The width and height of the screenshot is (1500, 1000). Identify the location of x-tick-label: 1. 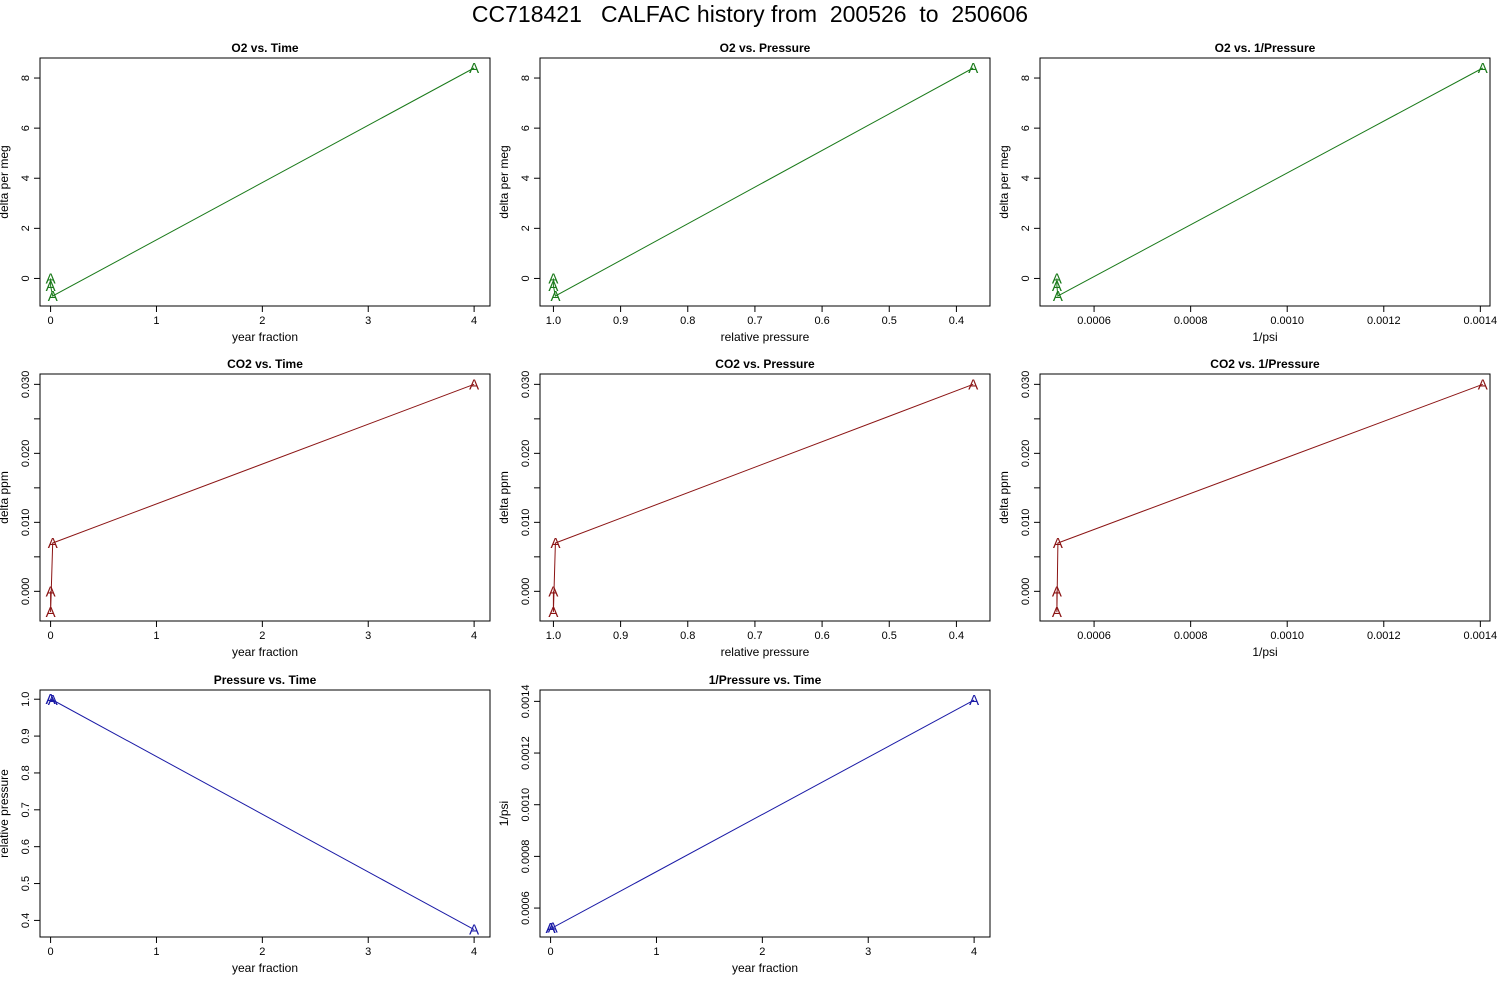
(156, 321).